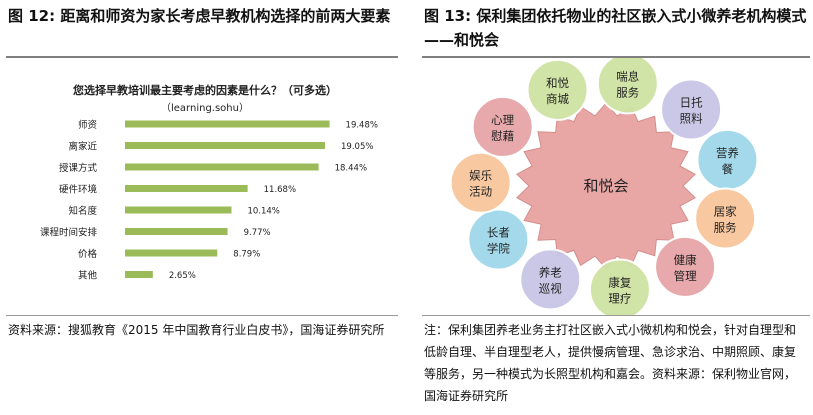  Describe the element at coordinates (205, 90) in the screenshot. I see `chart-title: 您选择早教培训最主要考虑的因素是什么？（可多选）` at that location.